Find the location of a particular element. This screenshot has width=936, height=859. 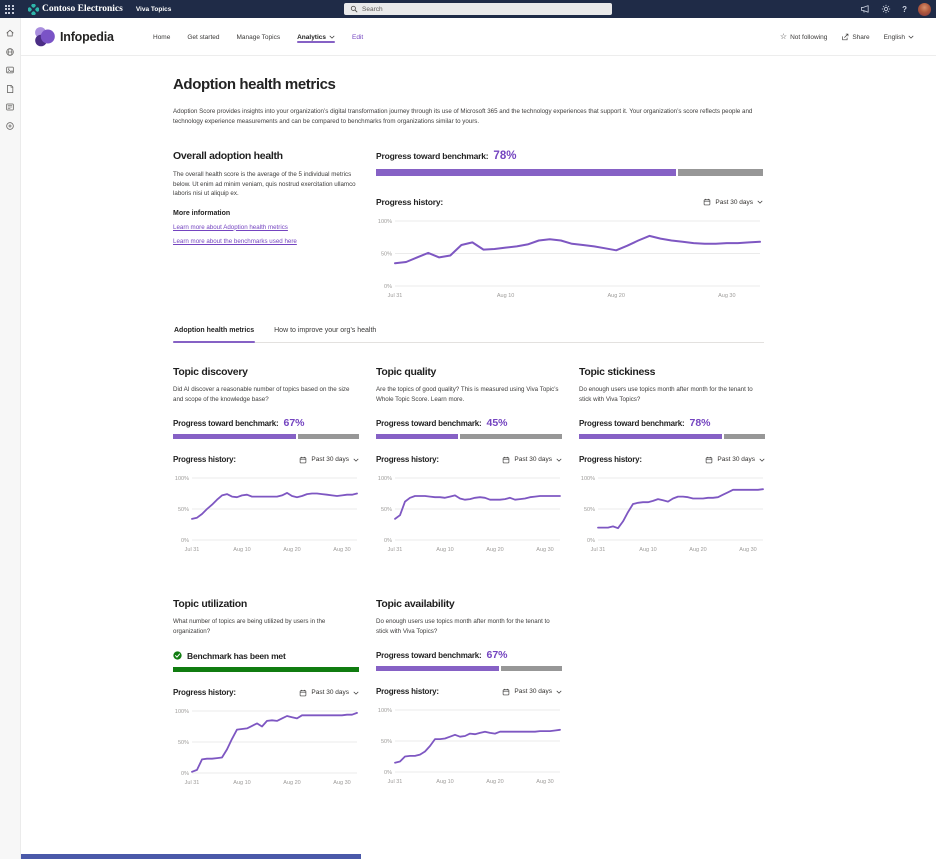

share-button: Share is located at coordinates (855, 37).